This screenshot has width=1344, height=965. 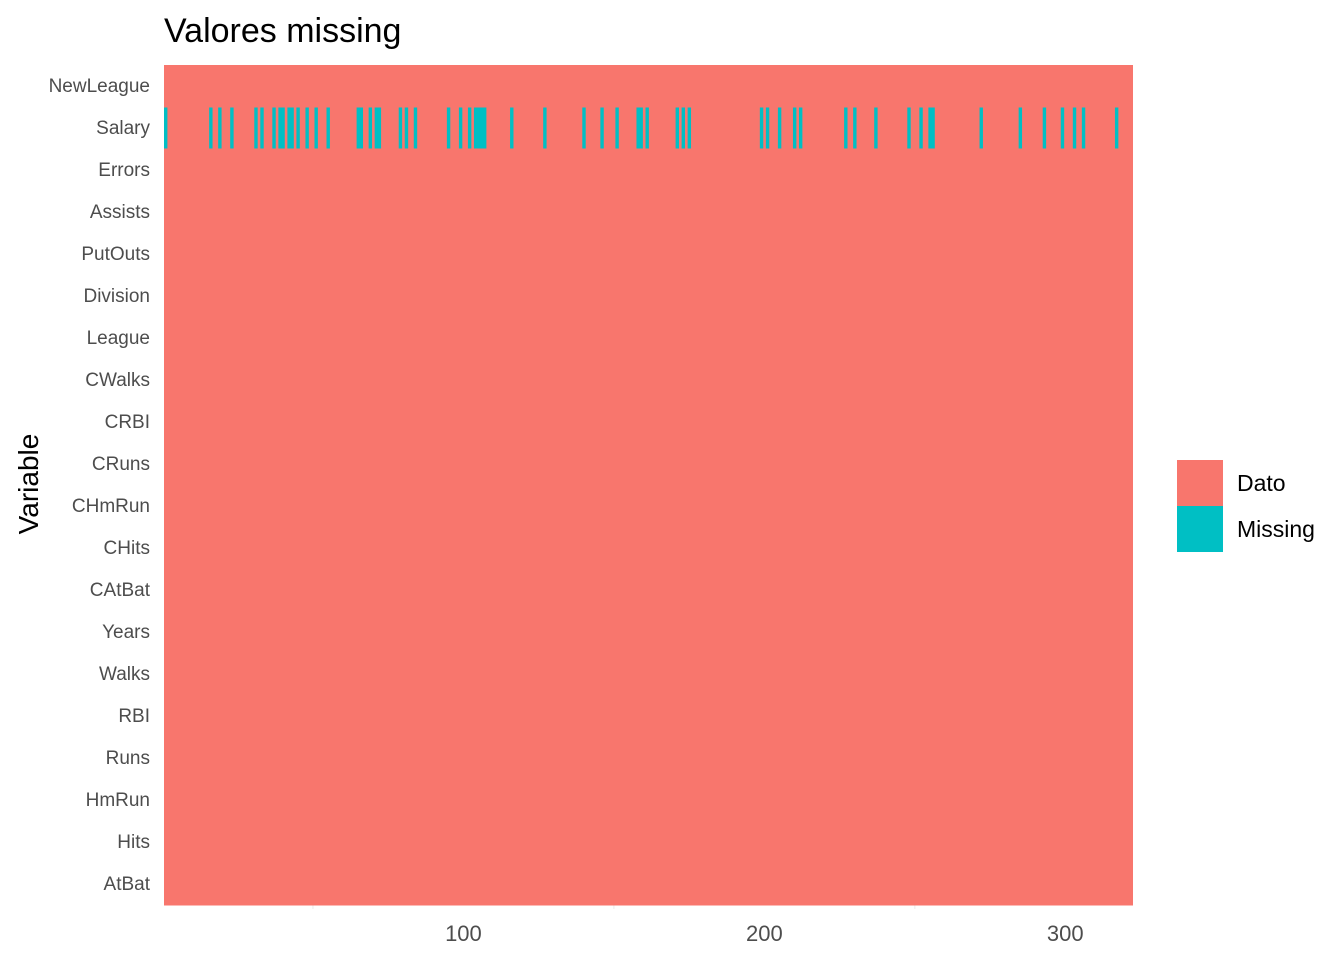 What do you see at coordinates (1200, 483) in the screenshot?
I see `legend-swatch-dato` at bounding box center [1200, 483].